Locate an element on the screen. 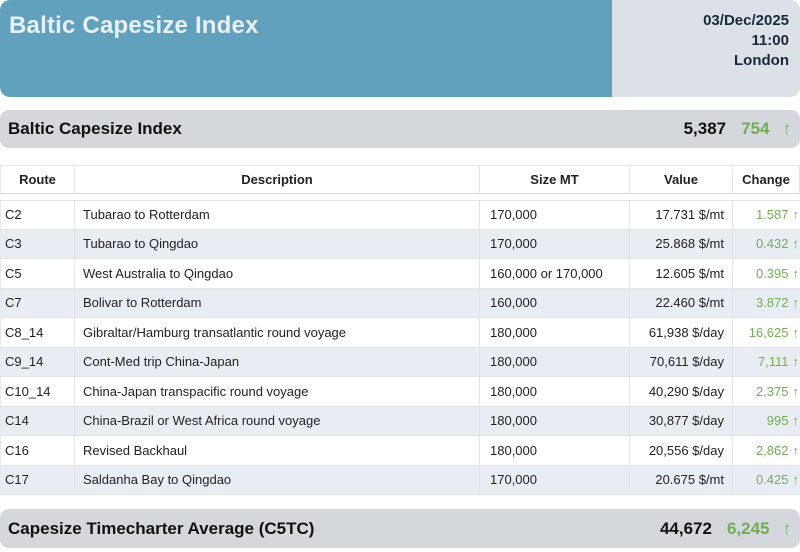  report-date: 03/Dec/2025 is located at coordinates (746, 20).